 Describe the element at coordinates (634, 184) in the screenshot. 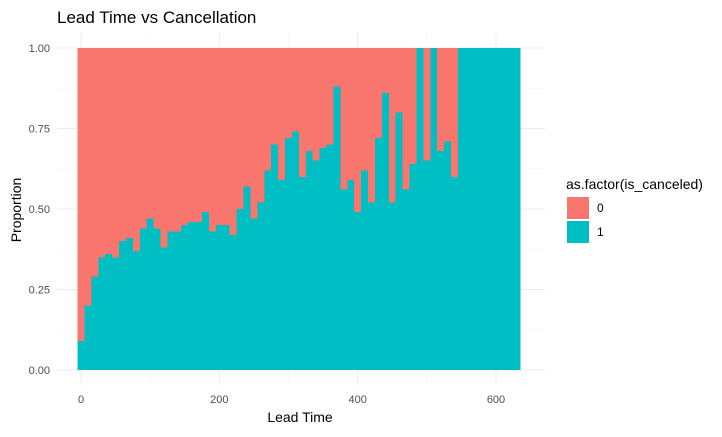

I see `legend-title: as.factor(is_canceled)` at that location.